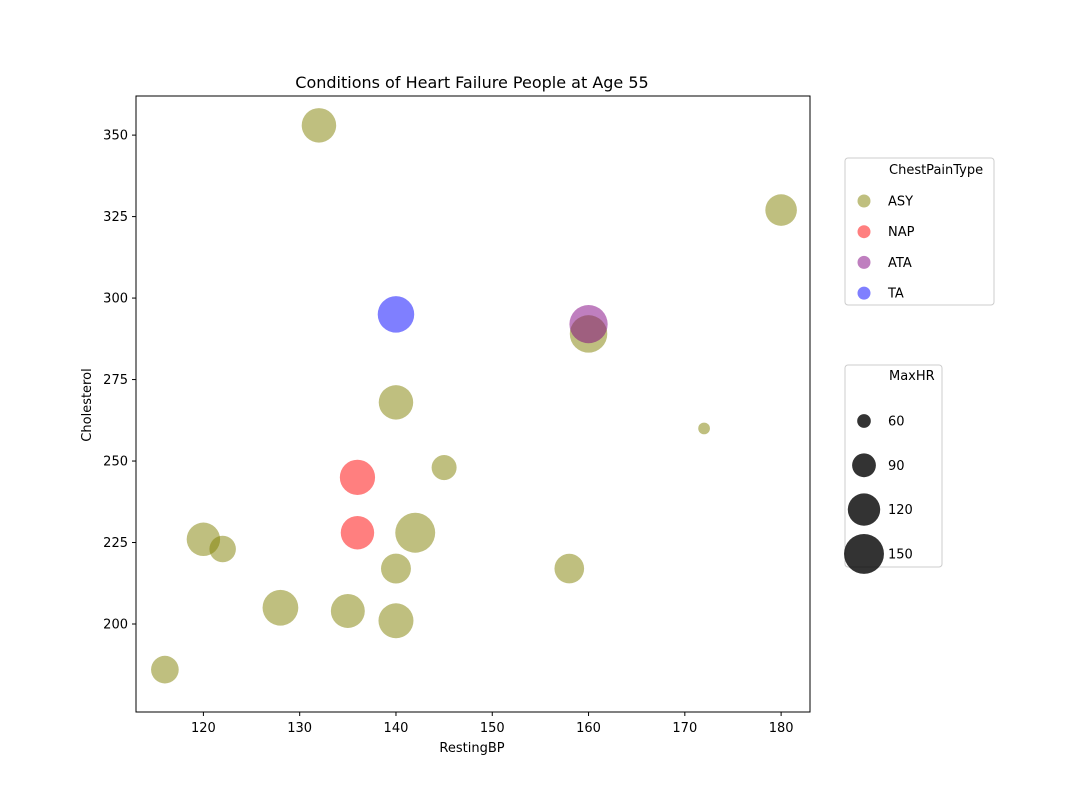 This screenshot has width=1080, height=800. I want to click on legend-label-asy: ASY, so click(900, 202).